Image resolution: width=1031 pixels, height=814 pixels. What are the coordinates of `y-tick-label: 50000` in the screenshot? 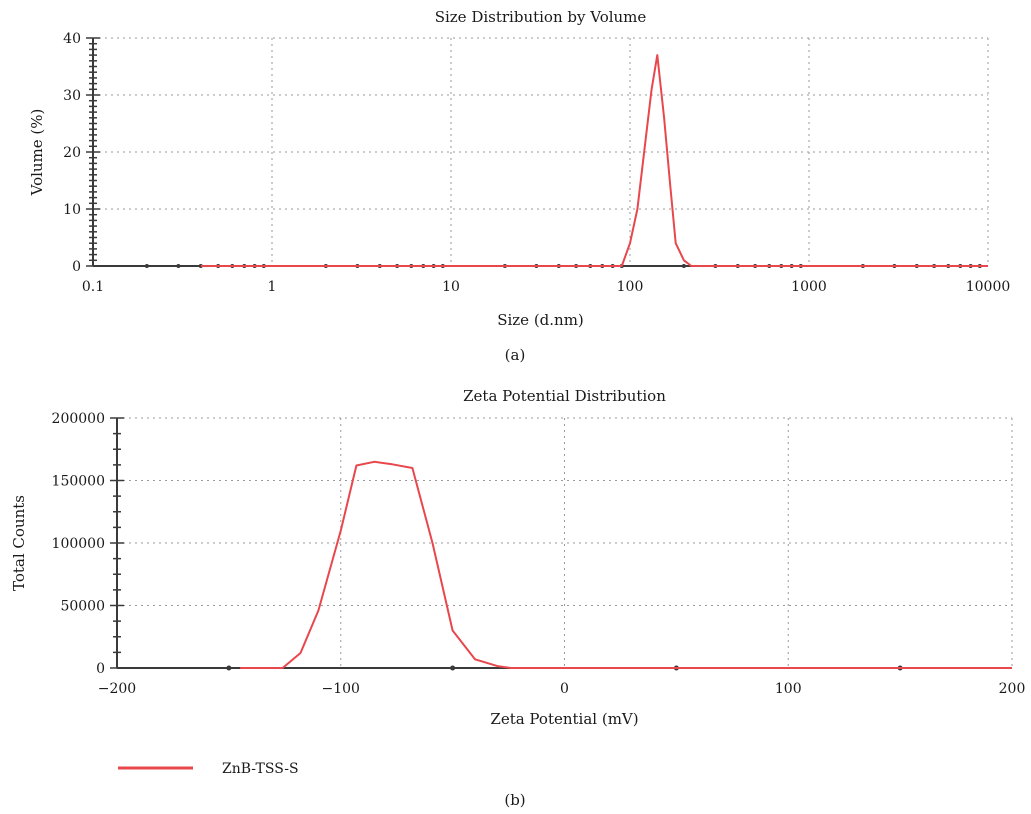 It's located at (82, 607).